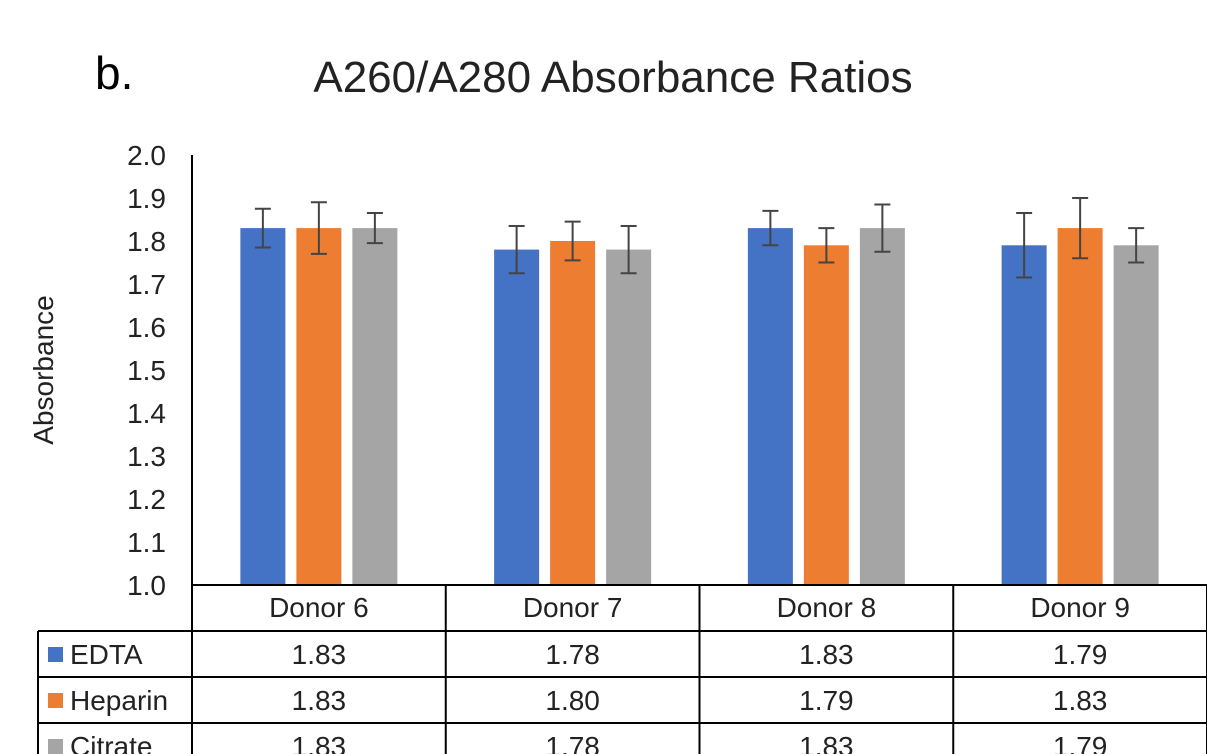 The height and width of the screenshot is (754, 1207). I want to click on y-tick-label: 1.4, so click(146, 413).